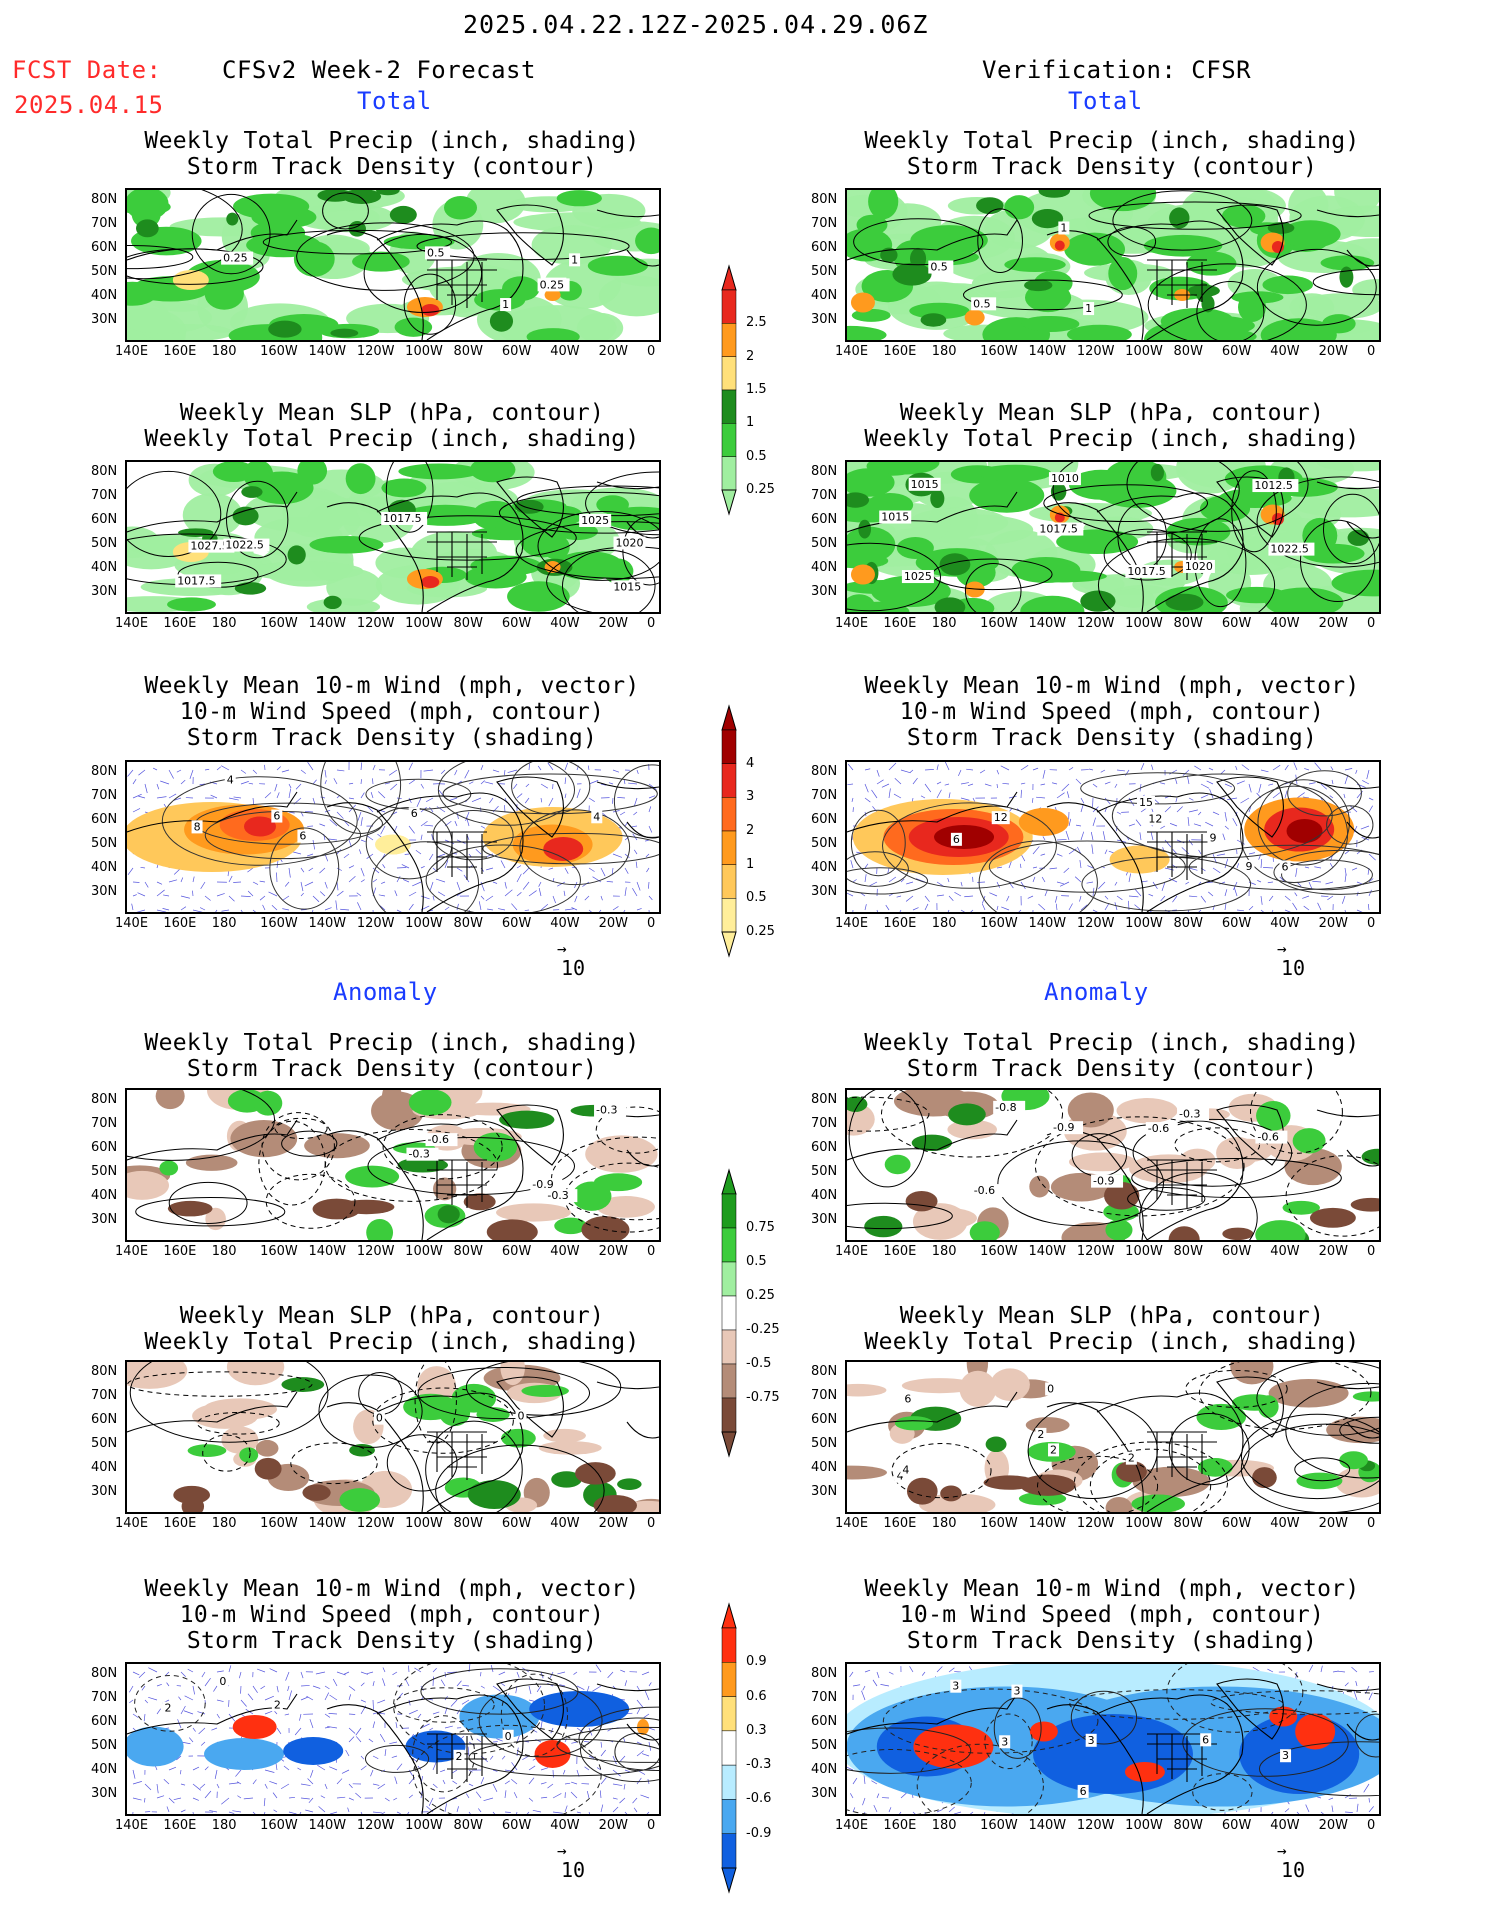 The image size is (1487, 1925). Describe the element at coordinates (441, 1140) in the screenshot. I see `contour-label: -0.6` at that location.